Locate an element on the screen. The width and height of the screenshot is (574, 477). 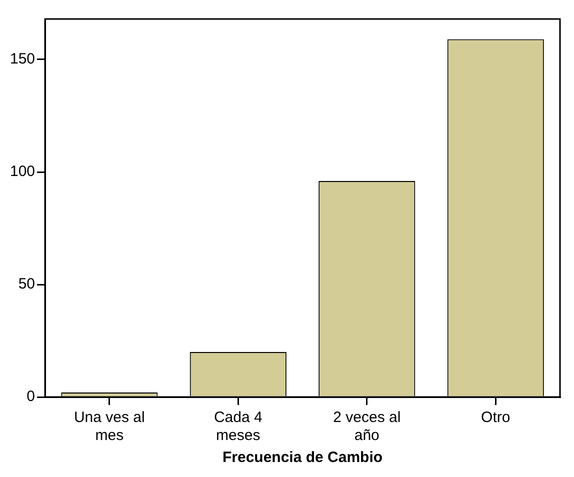
x-axis-title: Frecuencia de Cambio is located at coordinates (302, 457).